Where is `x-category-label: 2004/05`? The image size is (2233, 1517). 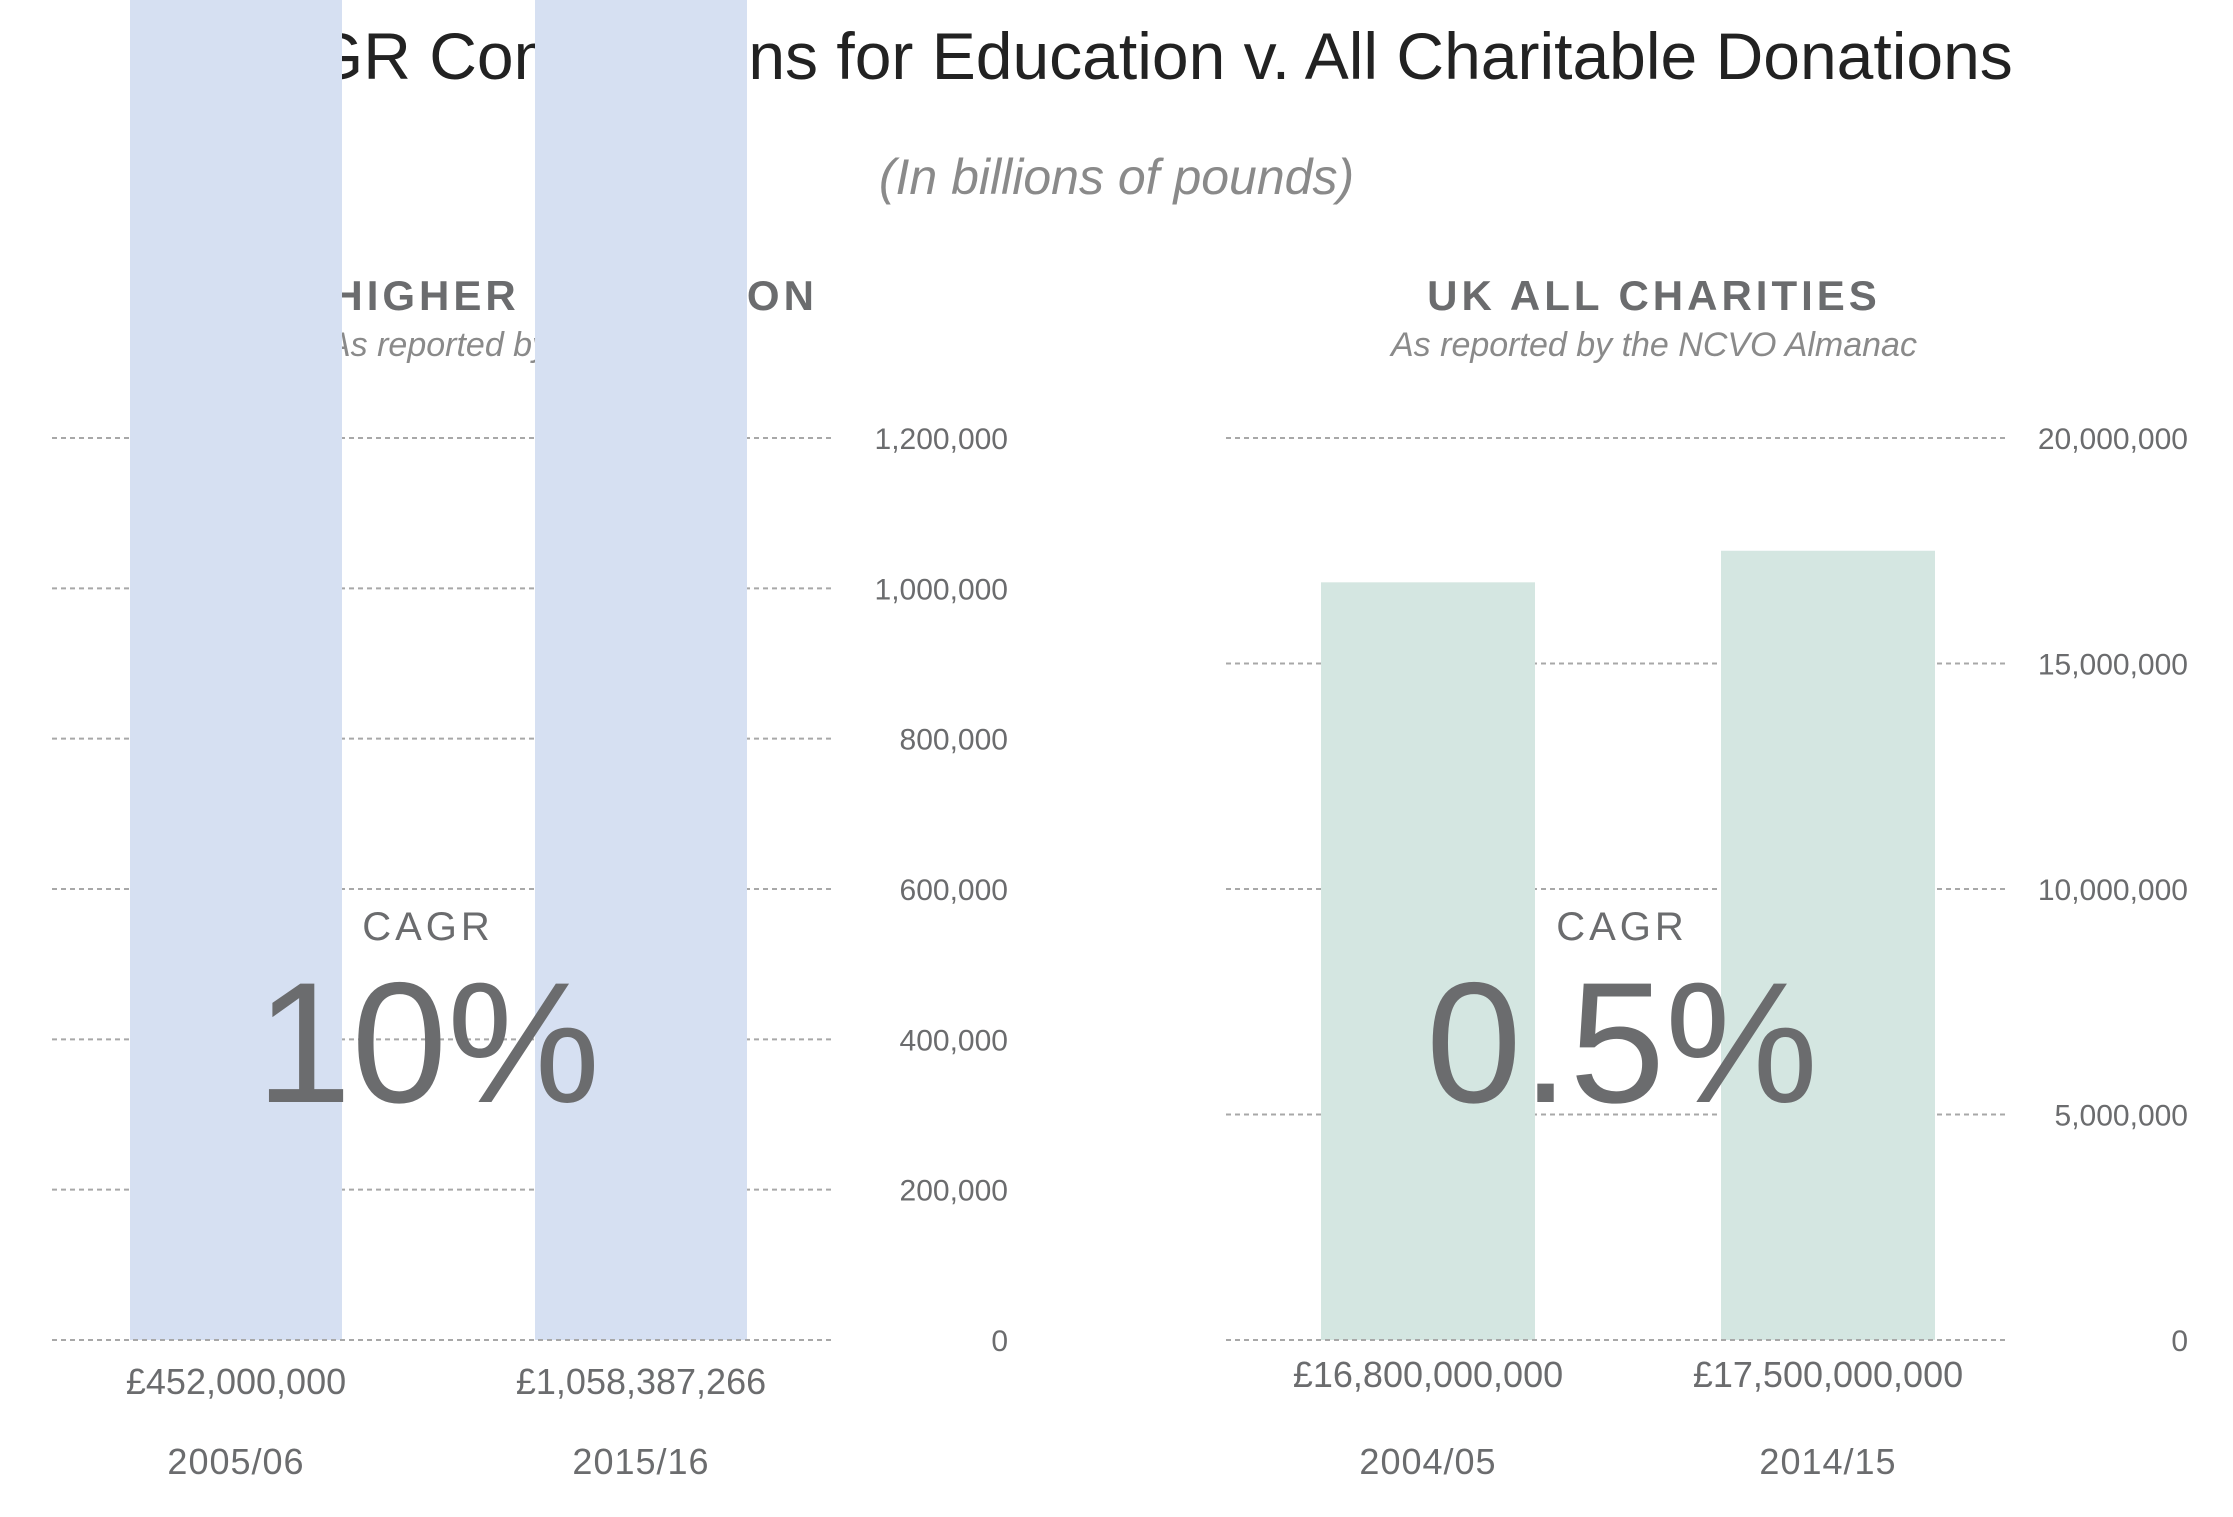
x-category-label: 2004/05 is located at coordinates (1427, 1461).